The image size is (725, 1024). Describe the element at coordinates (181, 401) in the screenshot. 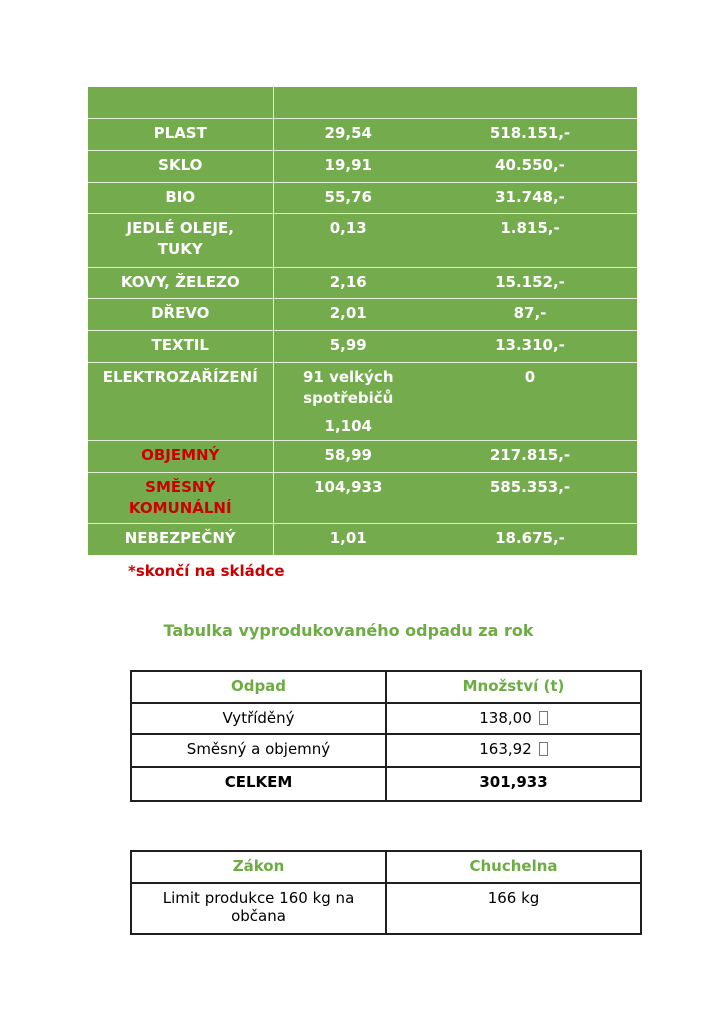

I see `waste-category-label: ELEKTROZAŘÍZENÍ` at that location.